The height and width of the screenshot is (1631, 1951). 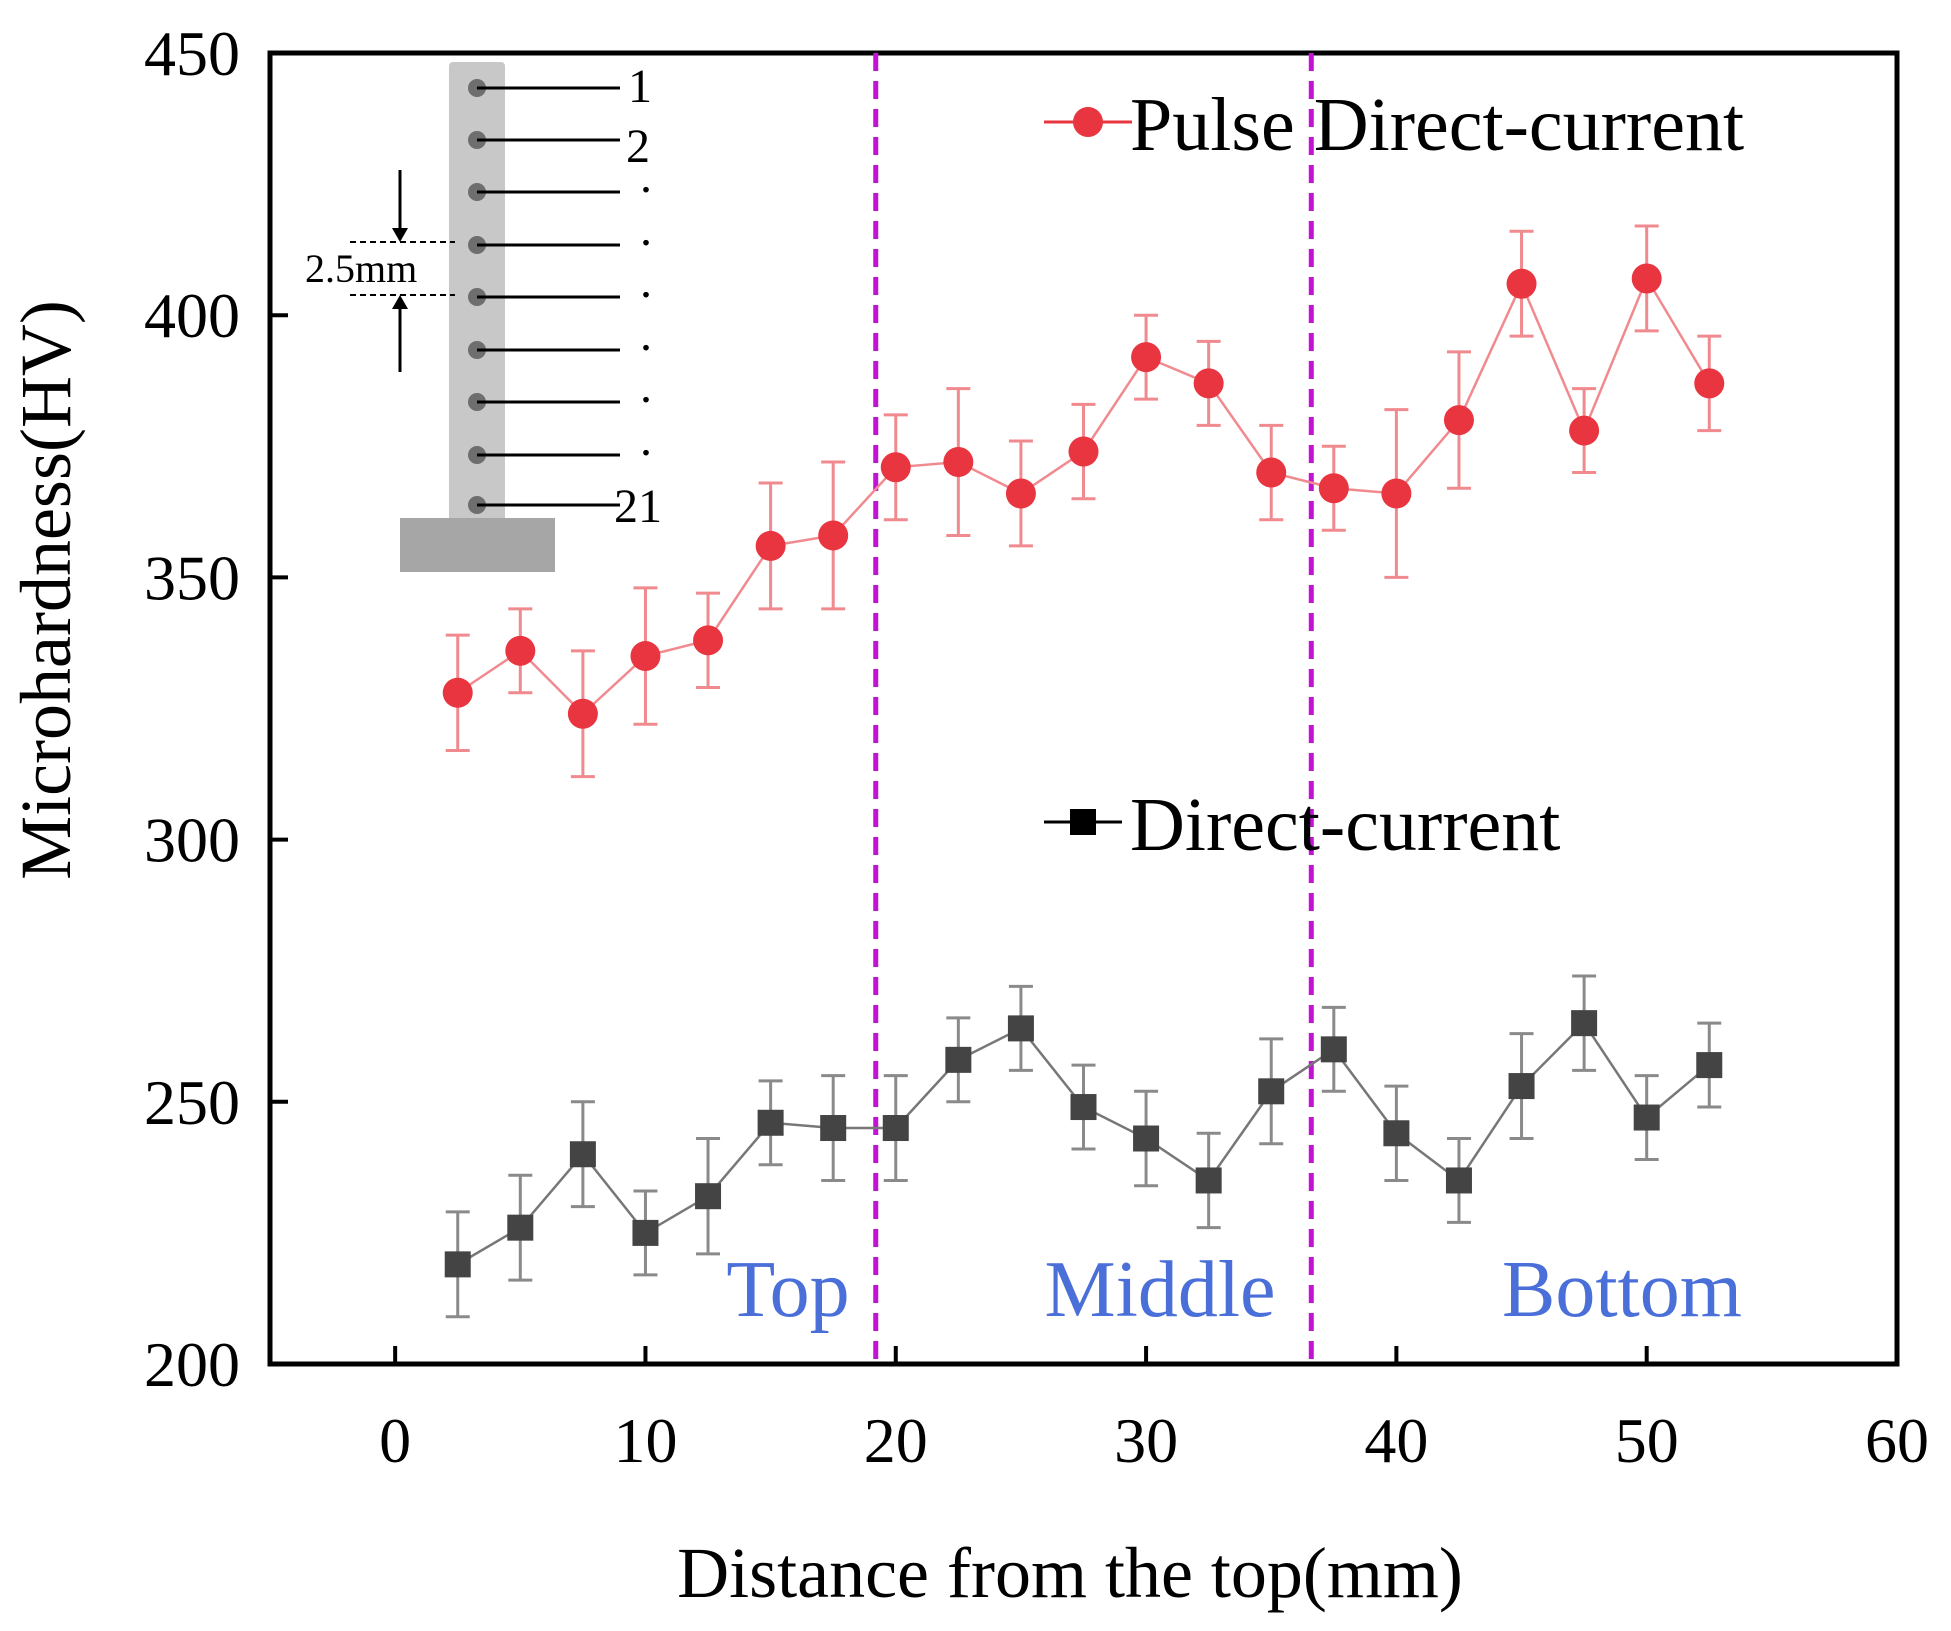 What do you see at coordinates (646, 229) in the screenshot?
I see `inset-ellipsis-2: .` at bounding box center [646, 229].